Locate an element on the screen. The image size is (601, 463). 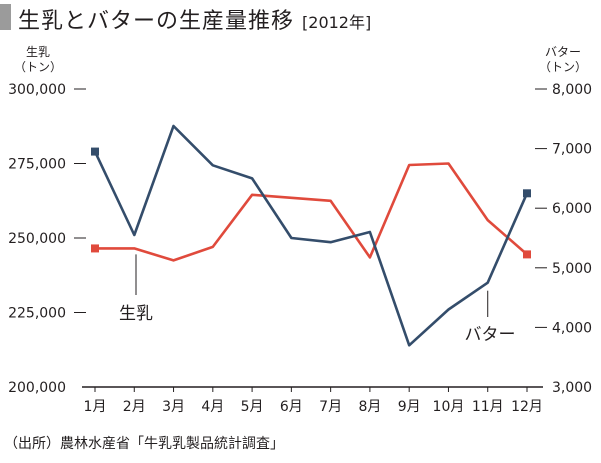
chart-title-bar: 生乳とバターの生産量推移 [2012年] is located at coordinates (300, 18).